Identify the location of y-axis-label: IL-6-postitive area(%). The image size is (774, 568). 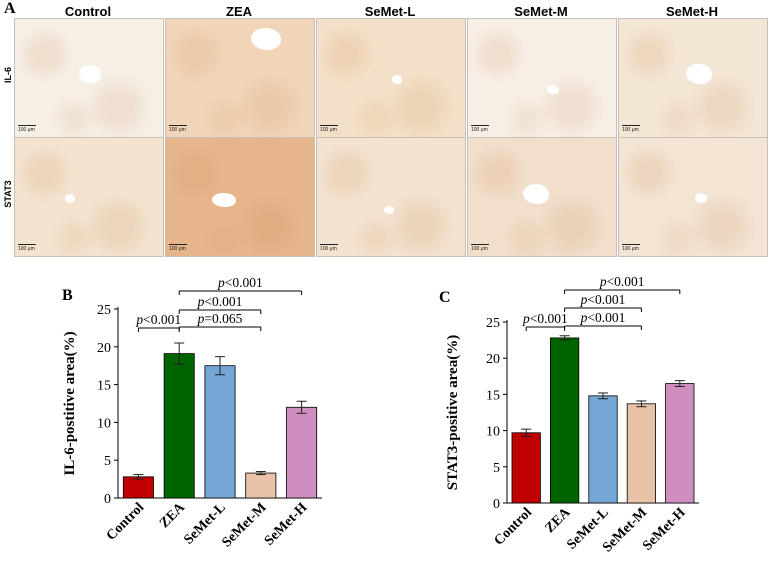
(70, 403).